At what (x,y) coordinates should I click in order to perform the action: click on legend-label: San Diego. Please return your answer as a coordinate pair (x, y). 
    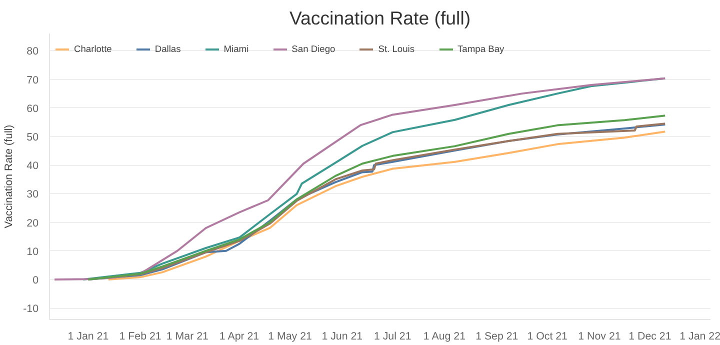
    Looking at the image, I should click on (314, 49).